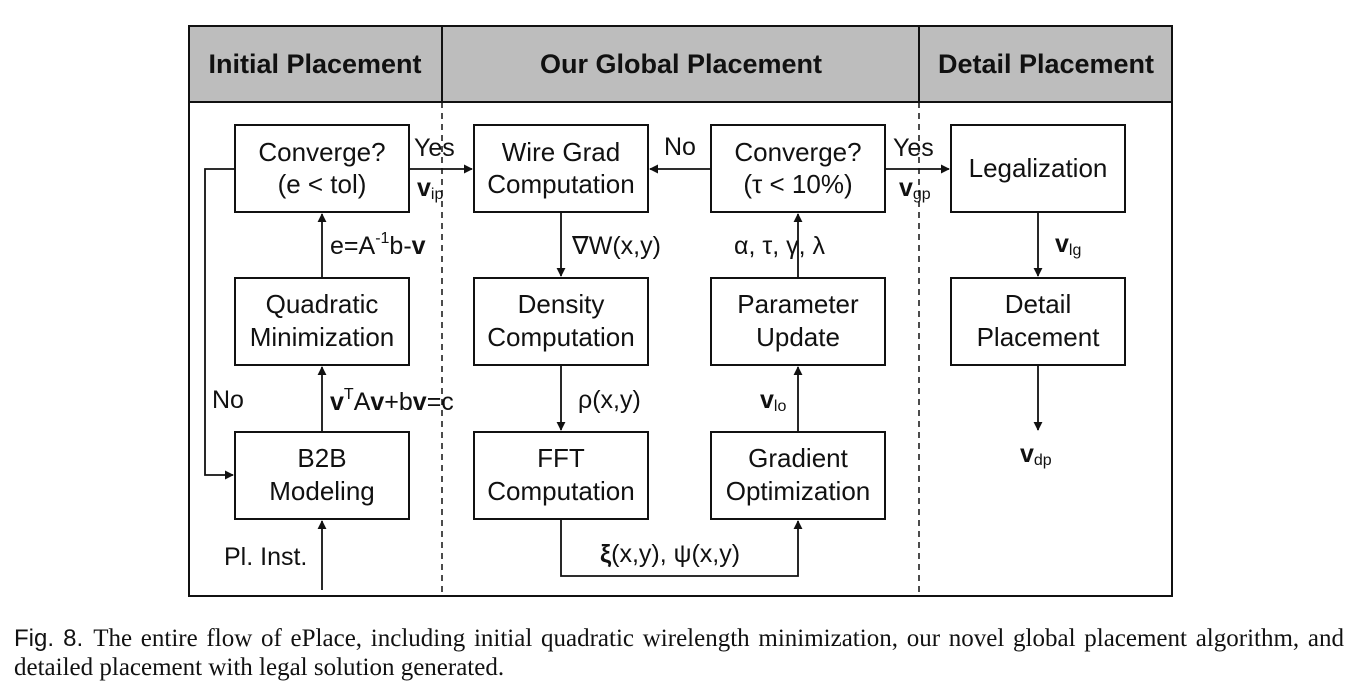 The image size is (1359, 691). Describe the element at coordinates (49, 638) in the screenshot. I see `figure-number: Fig. 8.` at that location.